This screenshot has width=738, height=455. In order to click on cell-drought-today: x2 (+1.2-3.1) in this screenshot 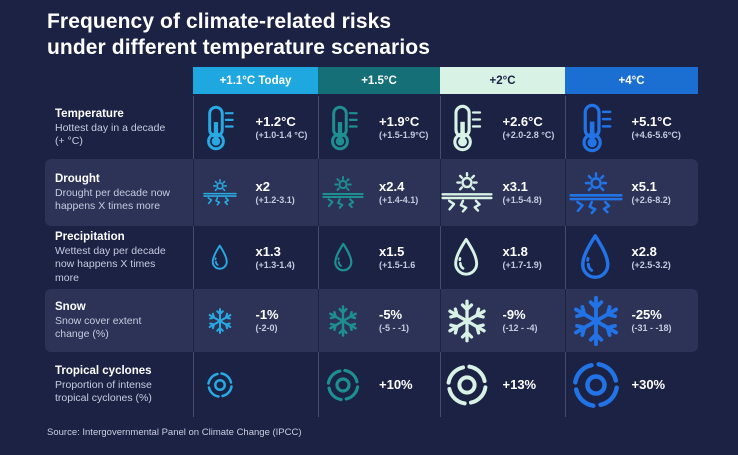, I will do `click(255, 193)`.